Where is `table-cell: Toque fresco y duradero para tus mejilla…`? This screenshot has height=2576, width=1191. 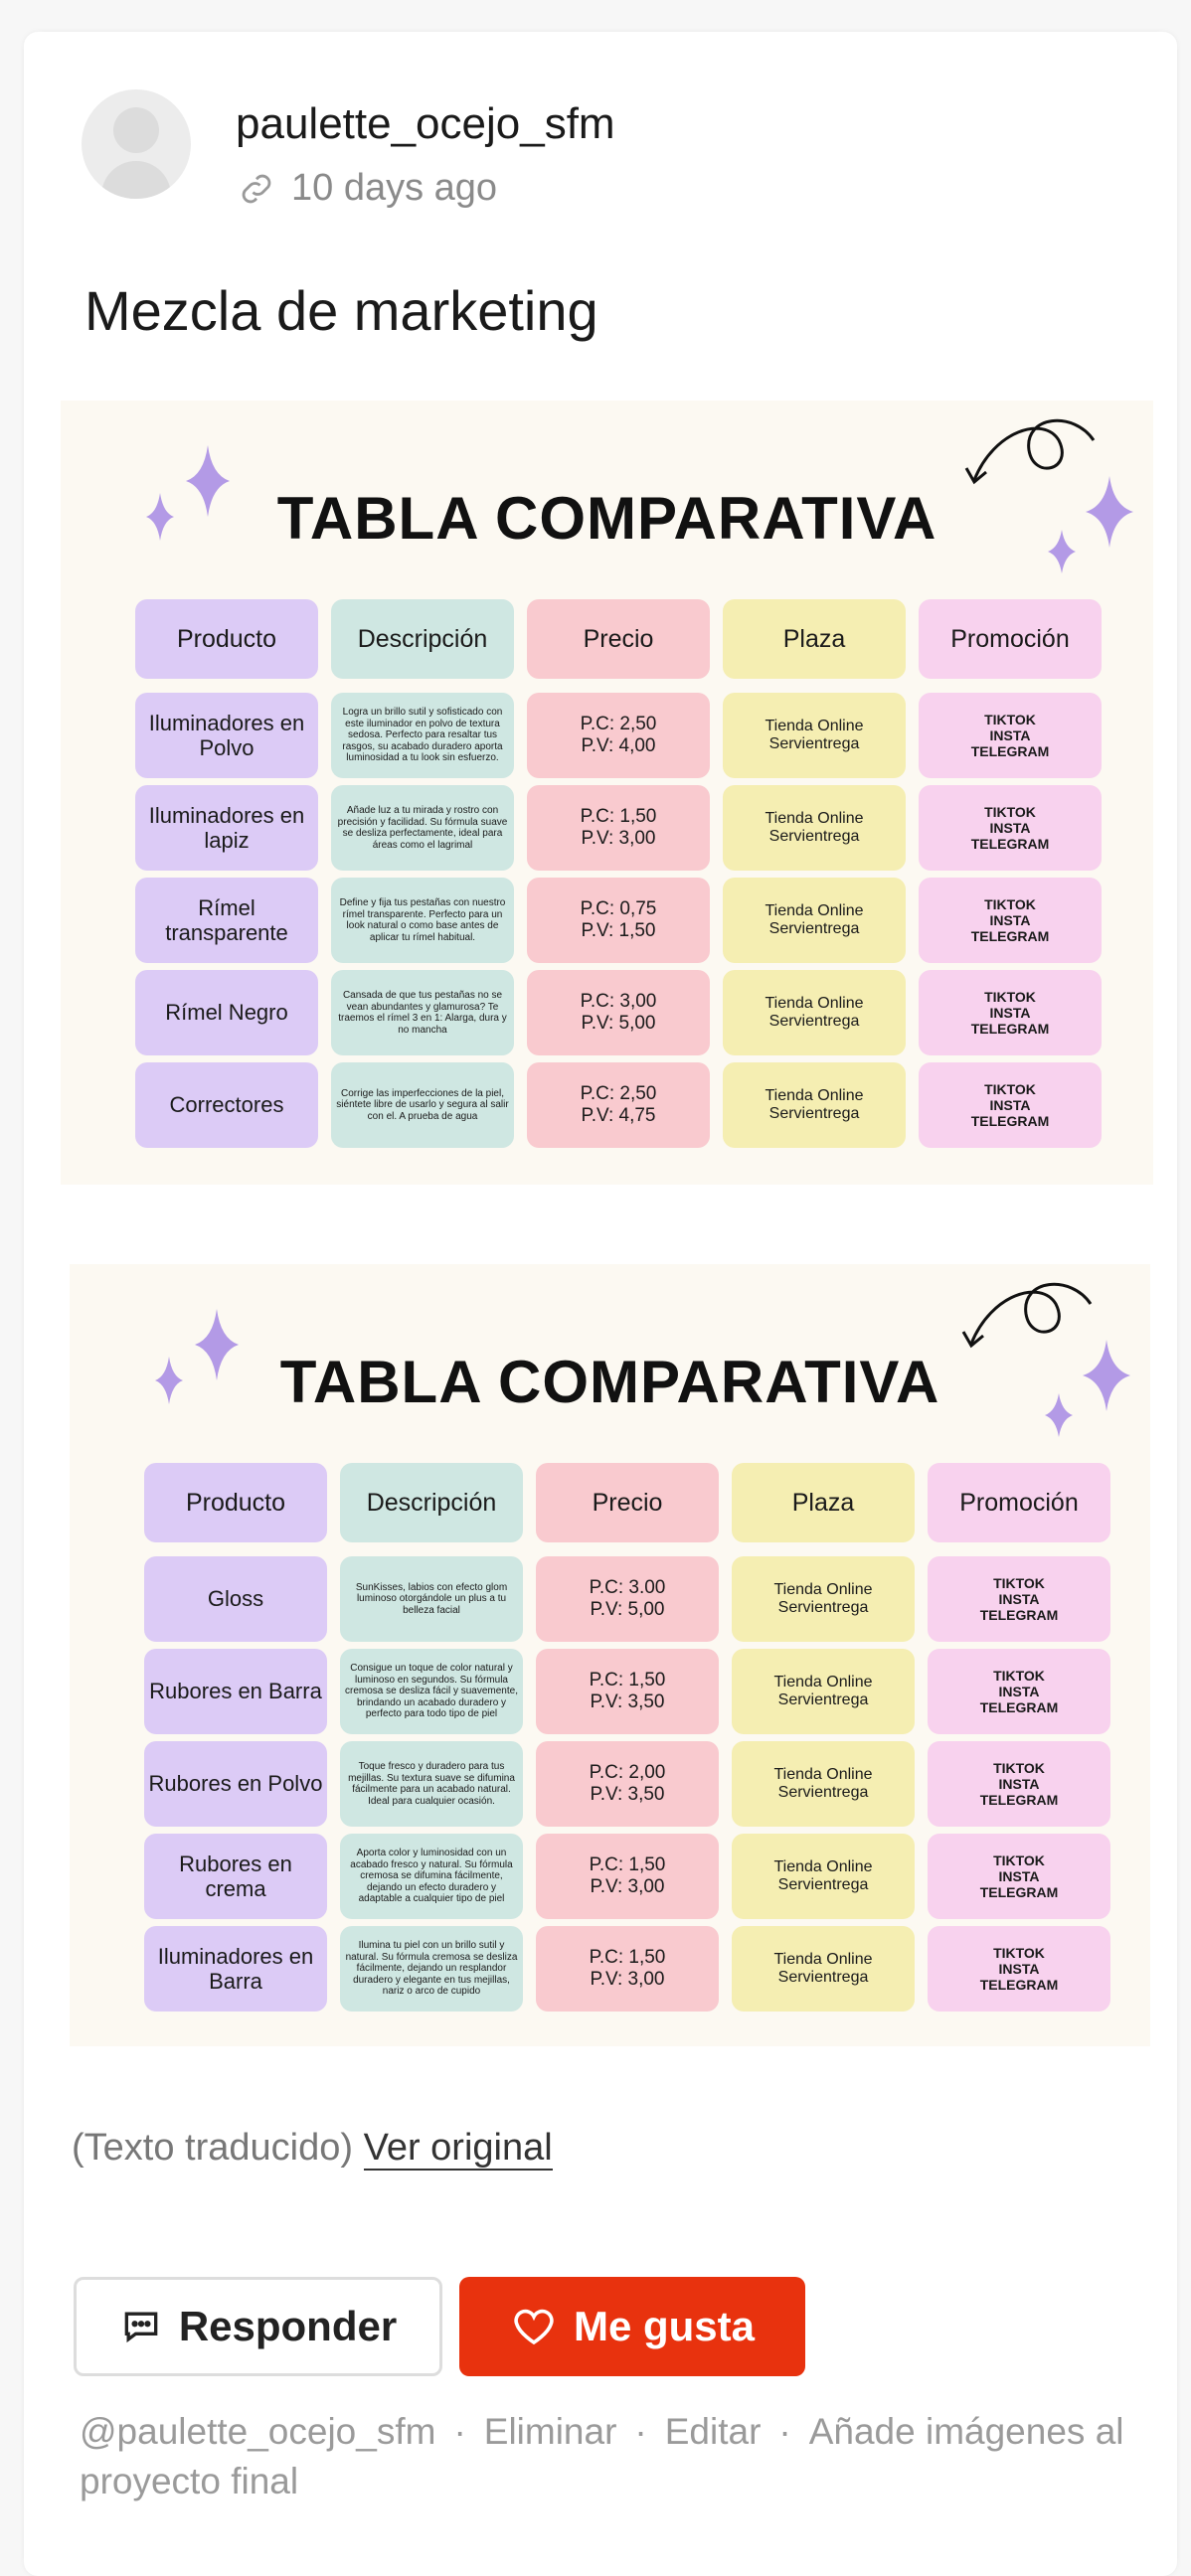
table-cell: Toque fresco y duradero para tus mejilla… is located at coordinates (432, 1784).